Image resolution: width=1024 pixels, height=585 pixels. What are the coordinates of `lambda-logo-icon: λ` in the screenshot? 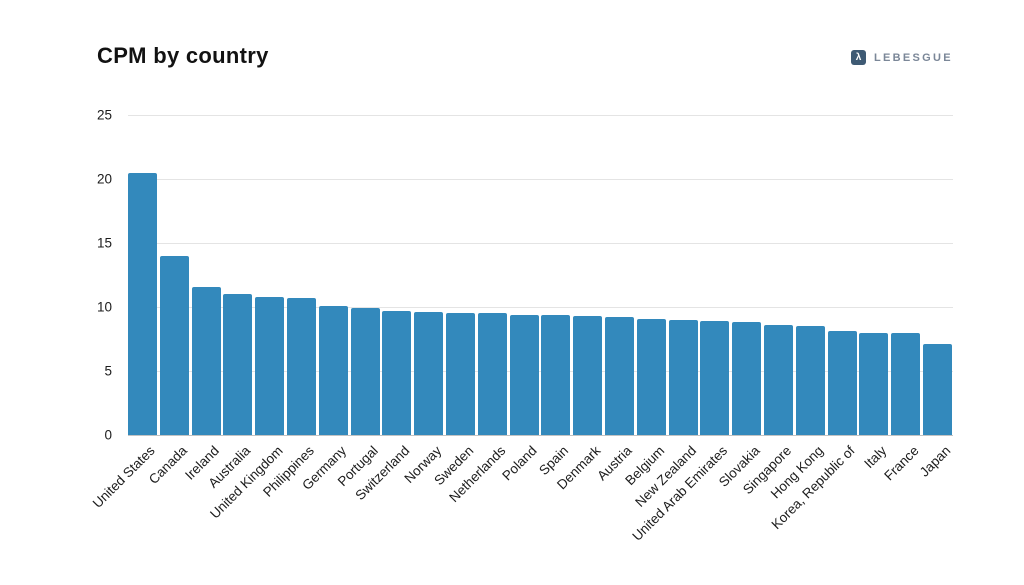 It's located at (858, 57).